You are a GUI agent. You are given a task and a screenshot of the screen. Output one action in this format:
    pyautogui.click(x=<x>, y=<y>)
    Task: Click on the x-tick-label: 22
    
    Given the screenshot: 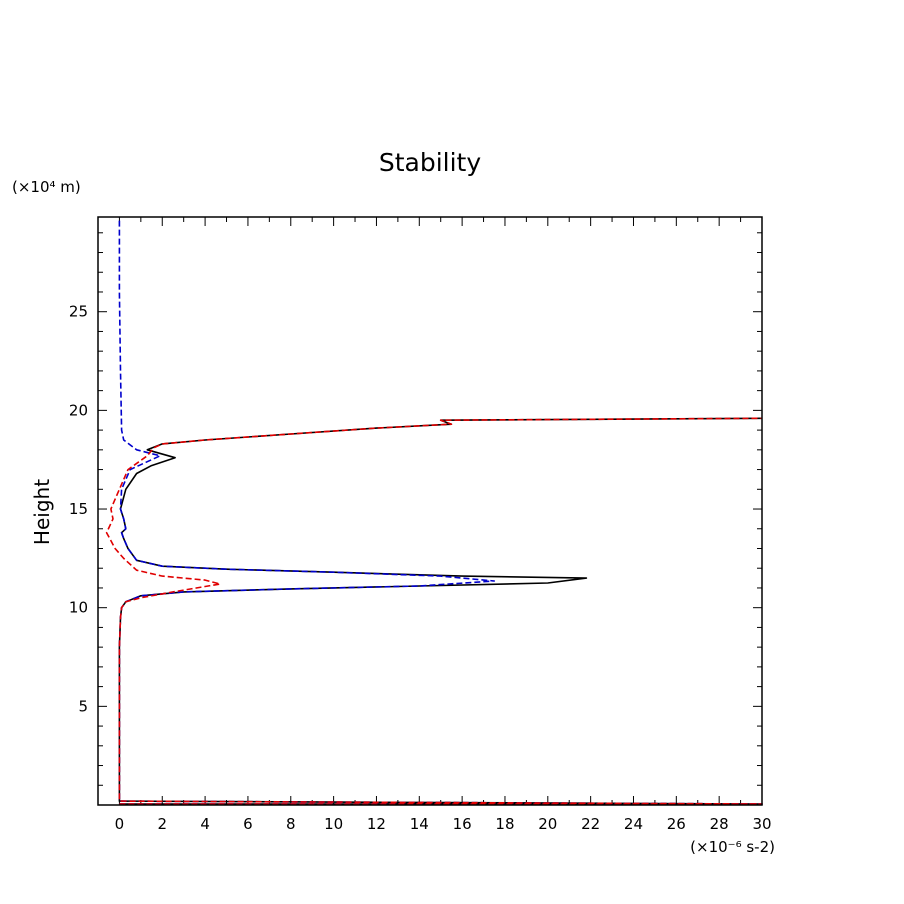 What is the action you would take?
    pyautogui.click(x=590, y=824)
    